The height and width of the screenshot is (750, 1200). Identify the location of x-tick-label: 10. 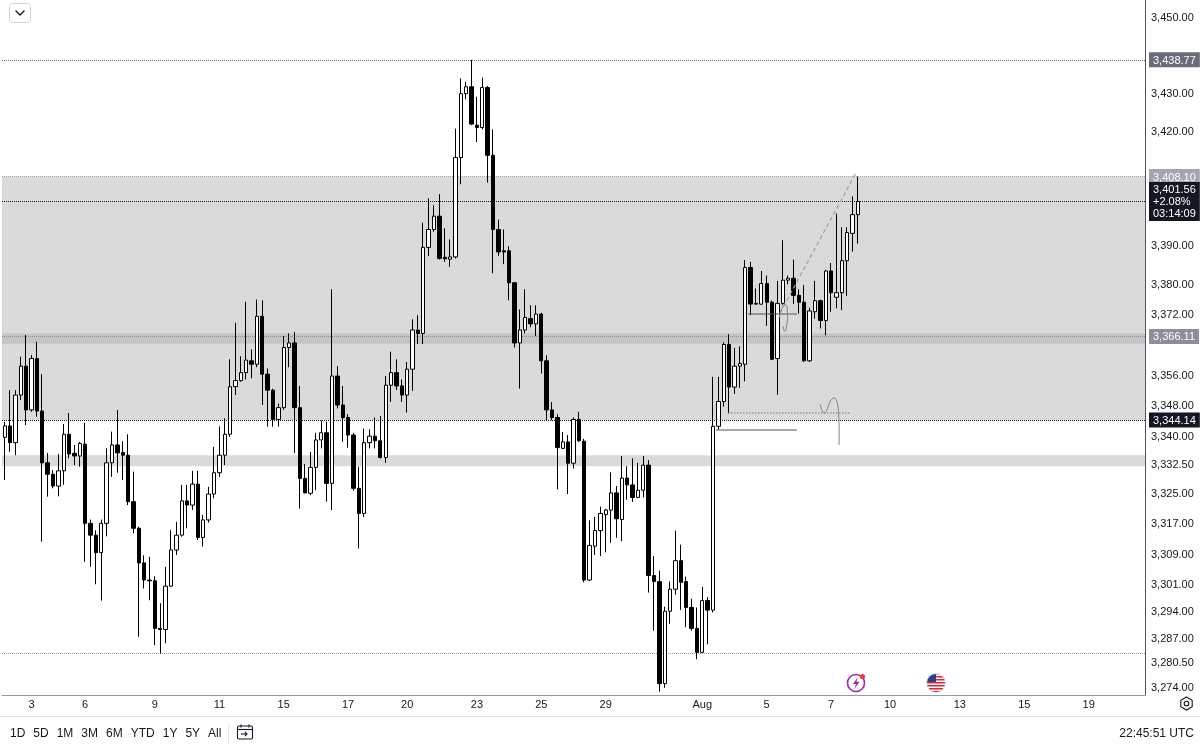
(890, 703).